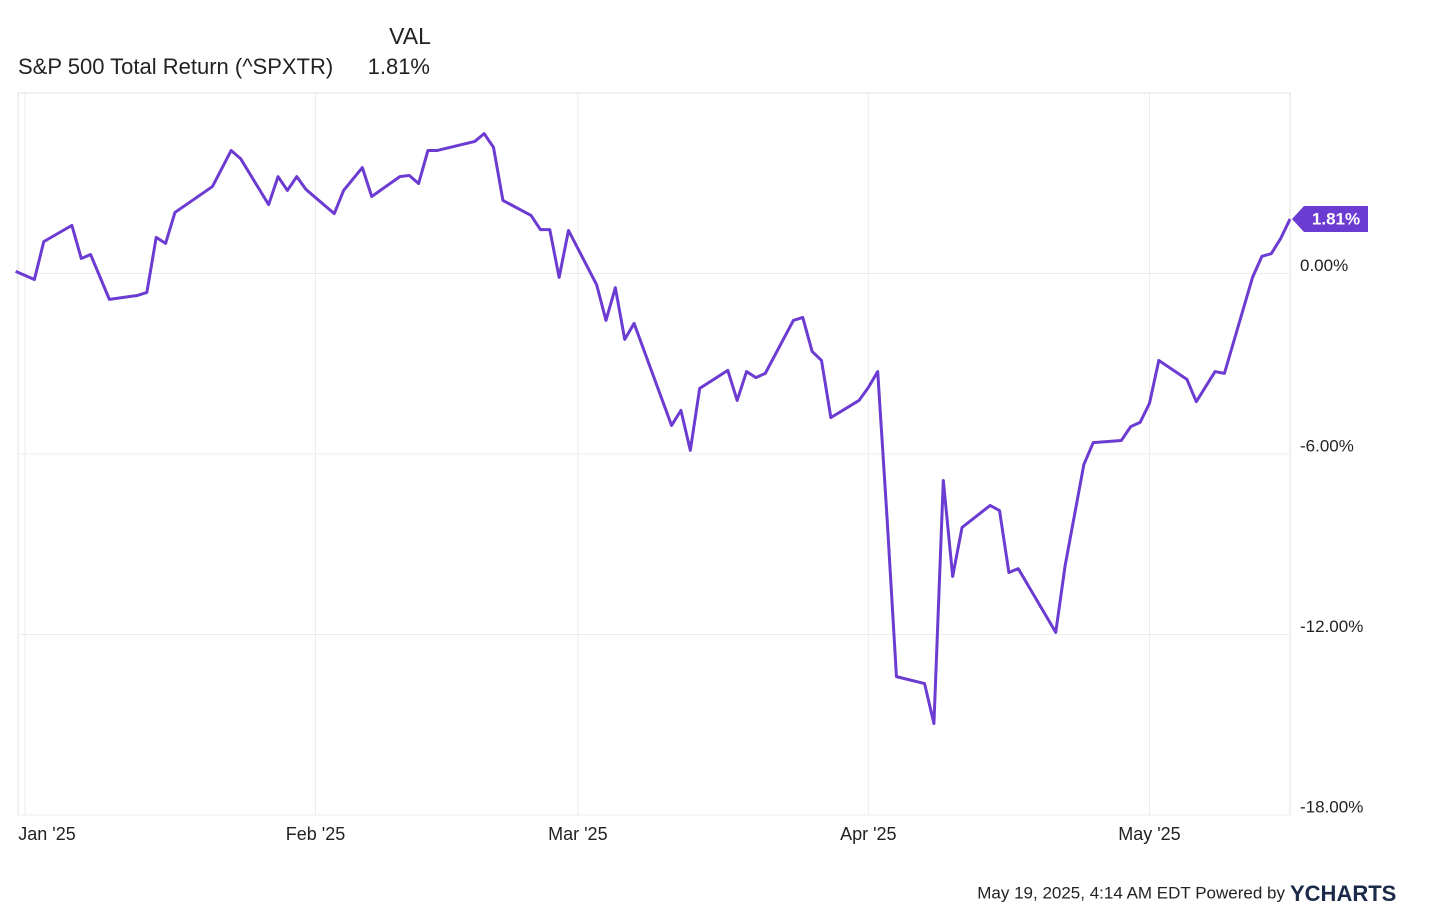 This screenshot has width=1430, height=921. What do you see at coordinates (1149, 834) in the screenshot?
I see `x-tick-label: May '25` at bounding box center [1149, 834].